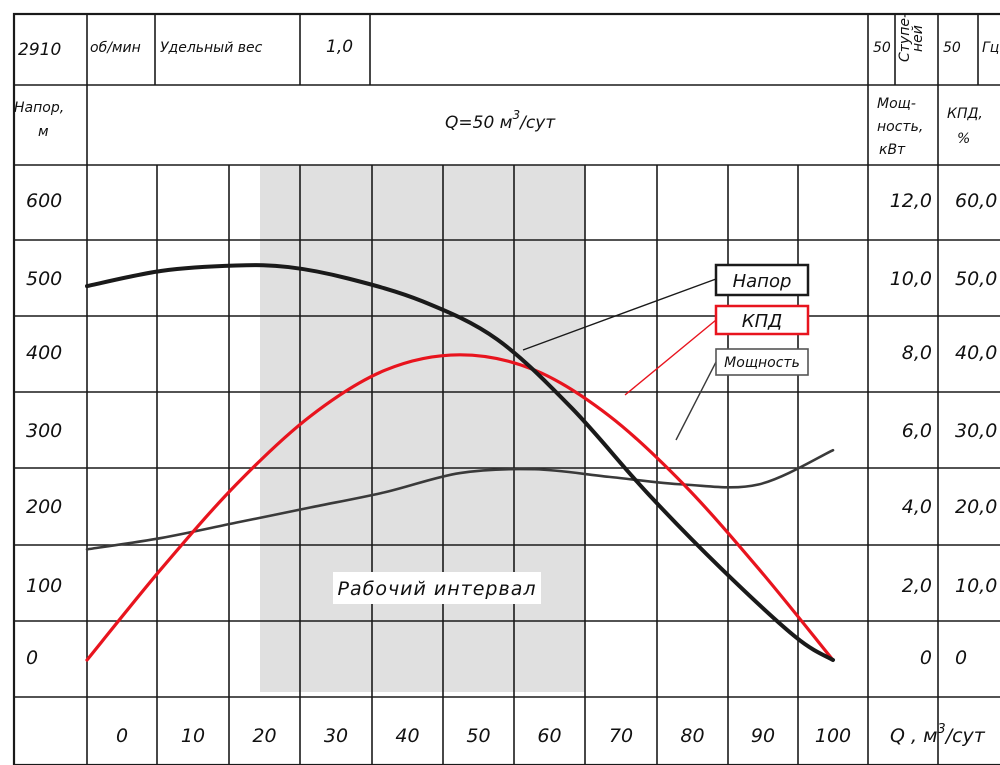 The image size is (1000, 765). I want to click on power-label-1: Мощ-, so click(896, 104).